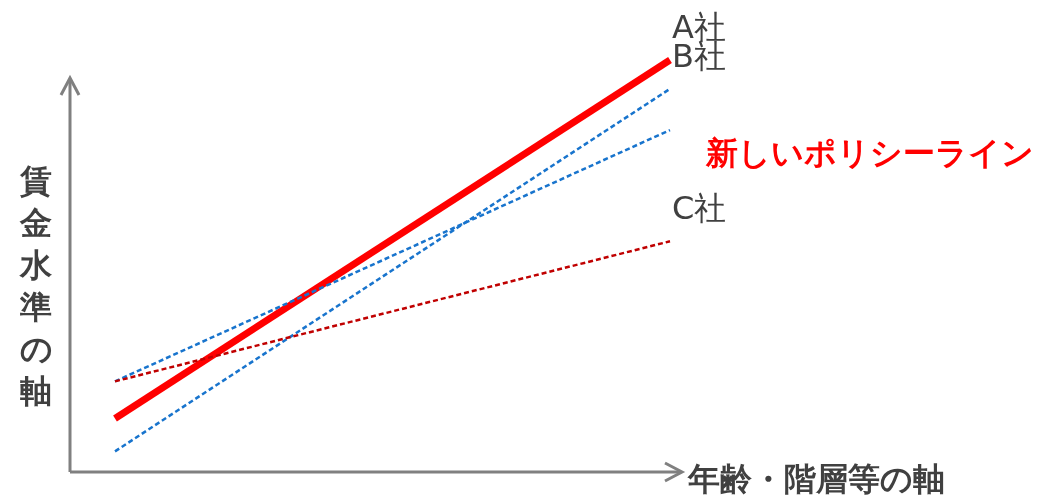  I want to click on y-axis-title: 賃金水準の軸, so click(36, 286).